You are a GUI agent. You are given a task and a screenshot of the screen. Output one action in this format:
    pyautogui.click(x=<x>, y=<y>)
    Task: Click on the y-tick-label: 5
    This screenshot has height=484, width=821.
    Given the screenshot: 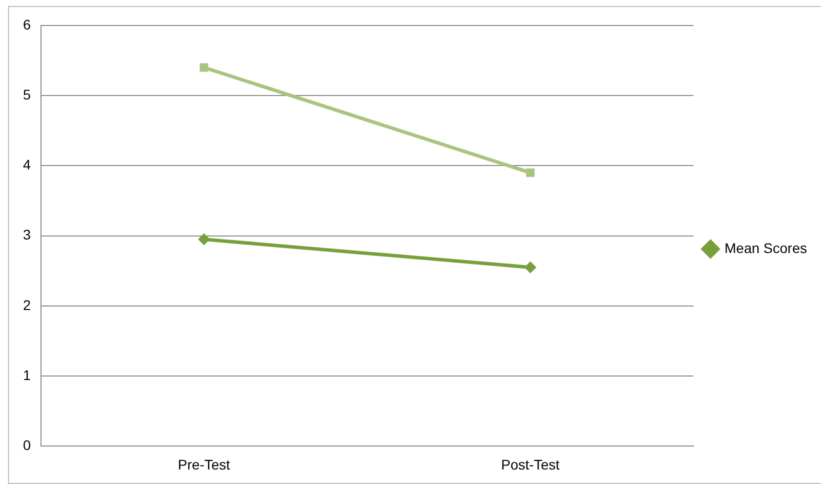 What is the action you would take?
    pyautogui.click(x=26, y=94)
    